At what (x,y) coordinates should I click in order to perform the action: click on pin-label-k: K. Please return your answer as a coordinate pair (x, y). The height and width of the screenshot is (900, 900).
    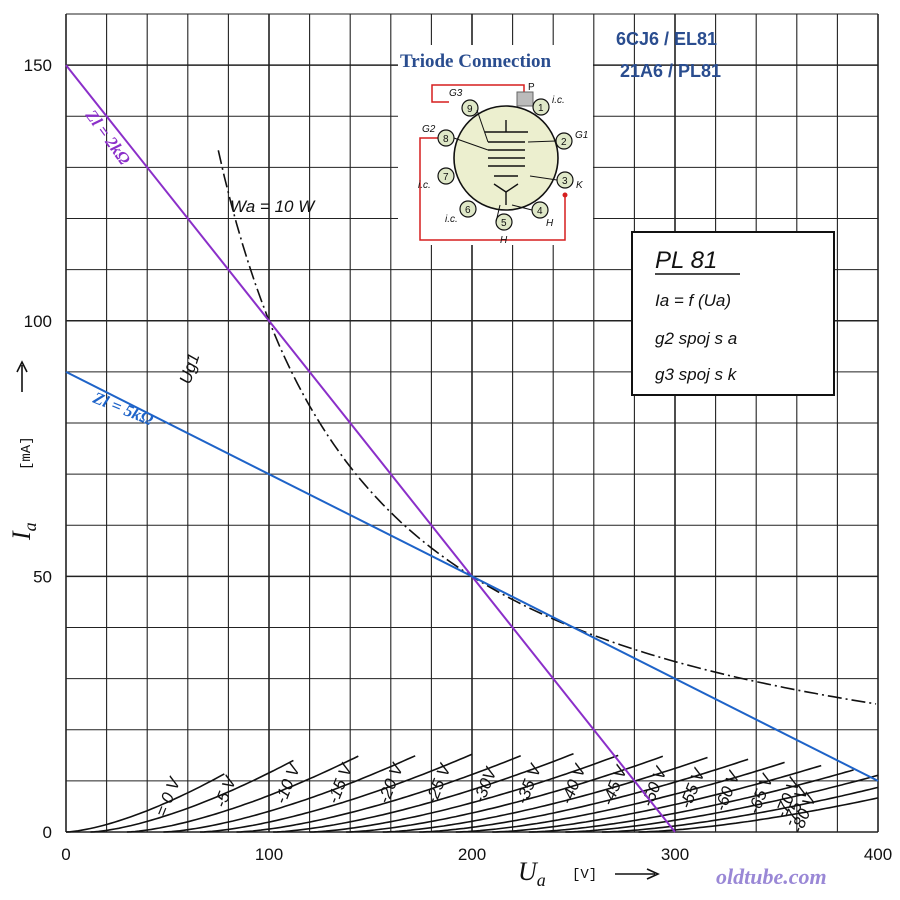
    Looking at the image, I should click on (580, 185).